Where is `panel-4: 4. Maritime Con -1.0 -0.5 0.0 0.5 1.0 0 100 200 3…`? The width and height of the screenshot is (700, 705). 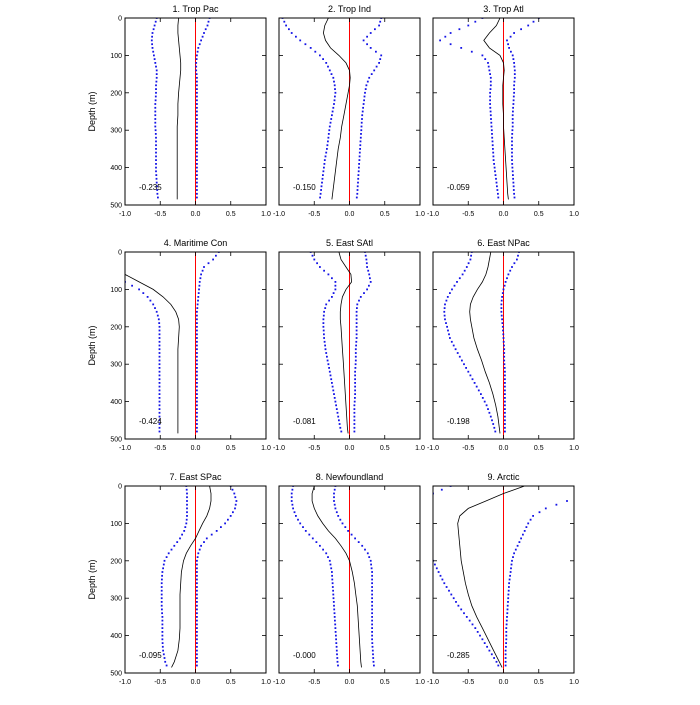 panel-4: 4. Maritime Con -1.0 -0.5 0.0 0.5 1.0 0 100 200 3… is located at coordinates (162, 345).